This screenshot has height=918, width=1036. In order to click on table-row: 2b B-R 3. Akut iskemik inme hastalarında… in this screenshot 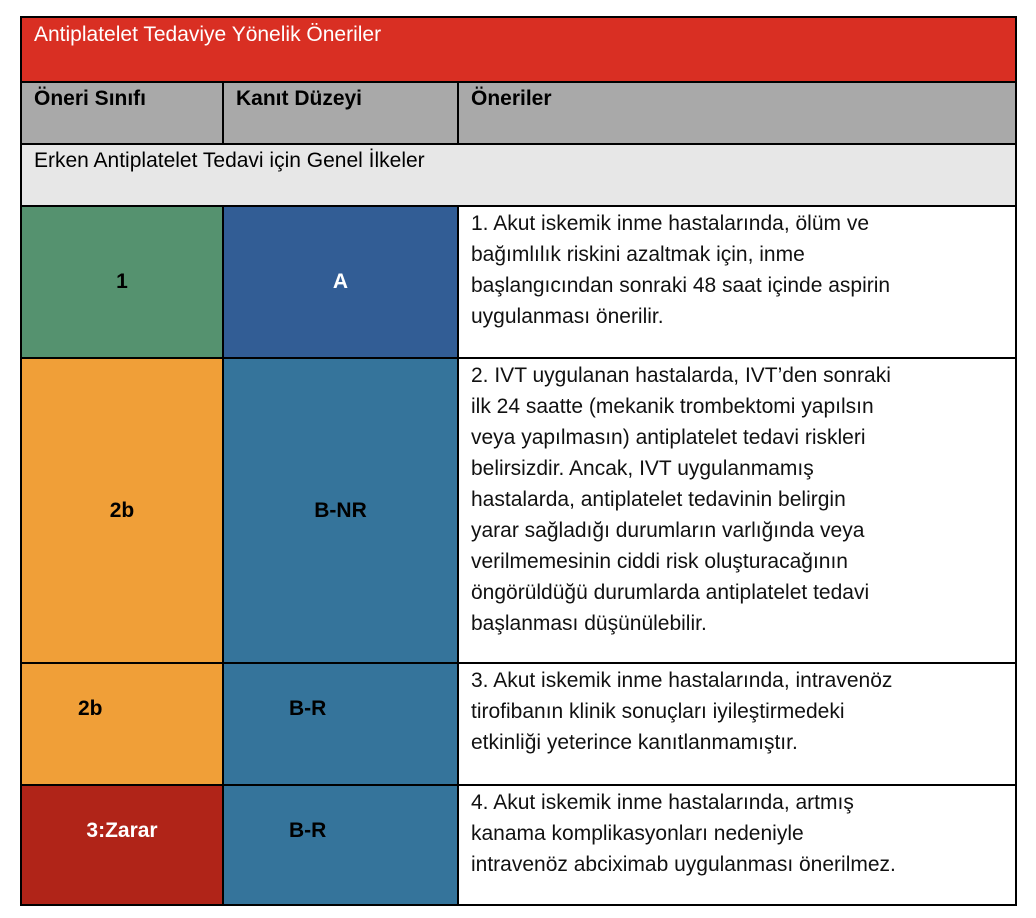, I will do `click(518, 724)`.